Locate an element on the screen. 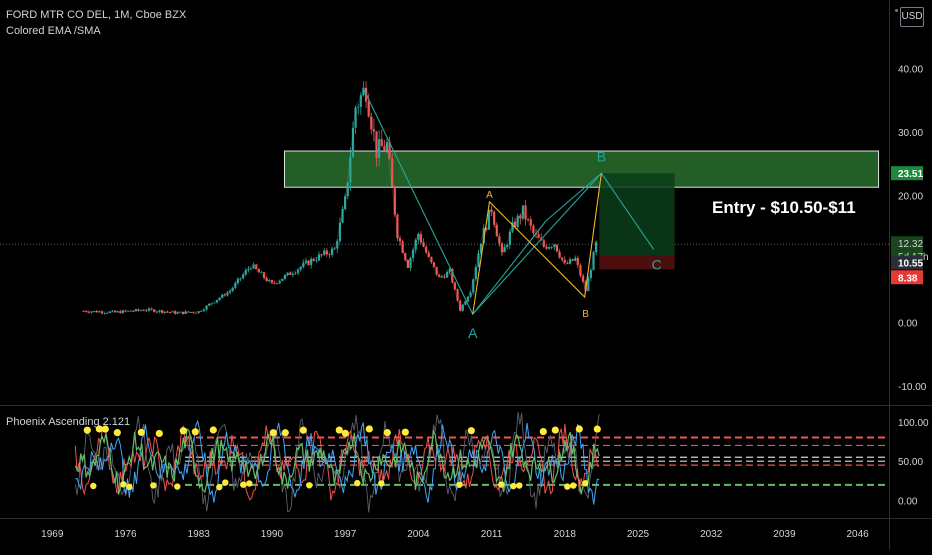 The image size is (932, 555). price-axis-tick: 0.00 is located at coordinates (908, 323).